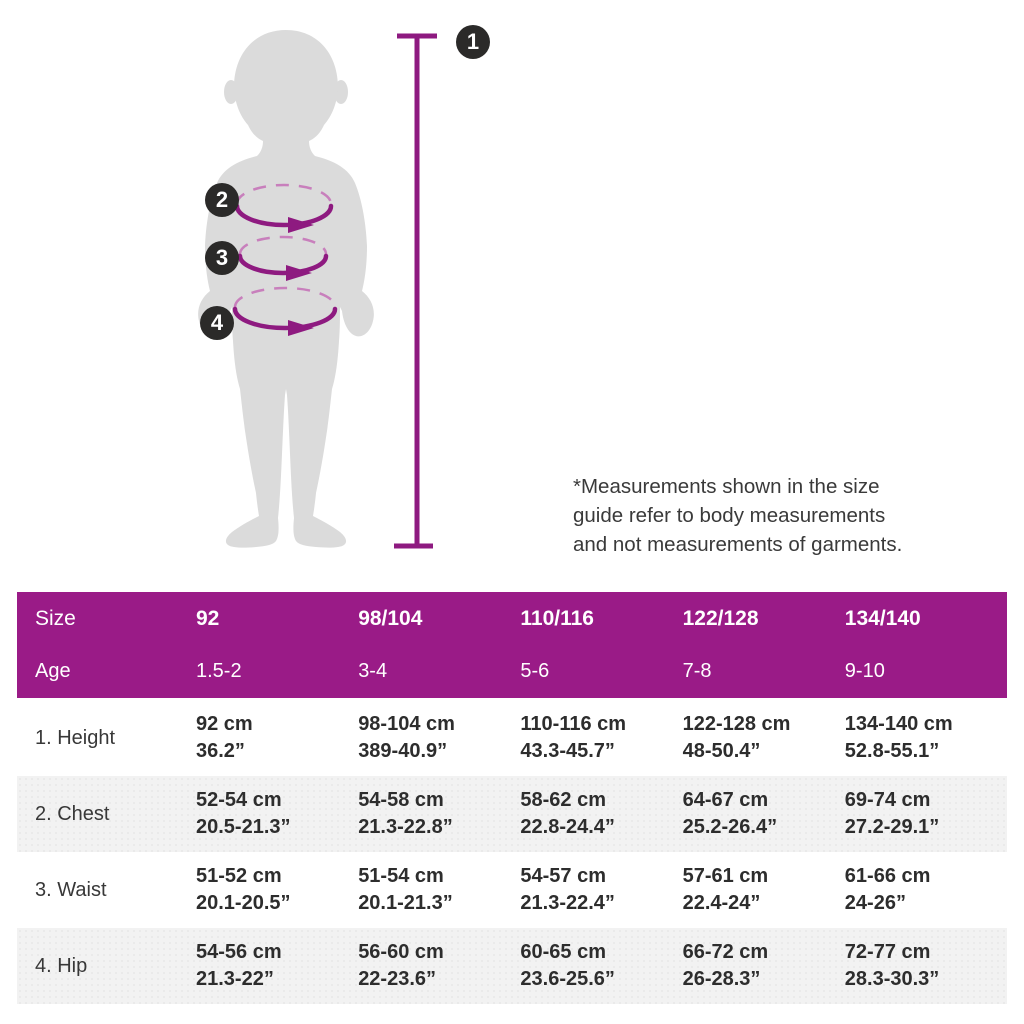 The image size is (1024, 1024). I want to click on marker-3-number: 3, so click(222, 257).